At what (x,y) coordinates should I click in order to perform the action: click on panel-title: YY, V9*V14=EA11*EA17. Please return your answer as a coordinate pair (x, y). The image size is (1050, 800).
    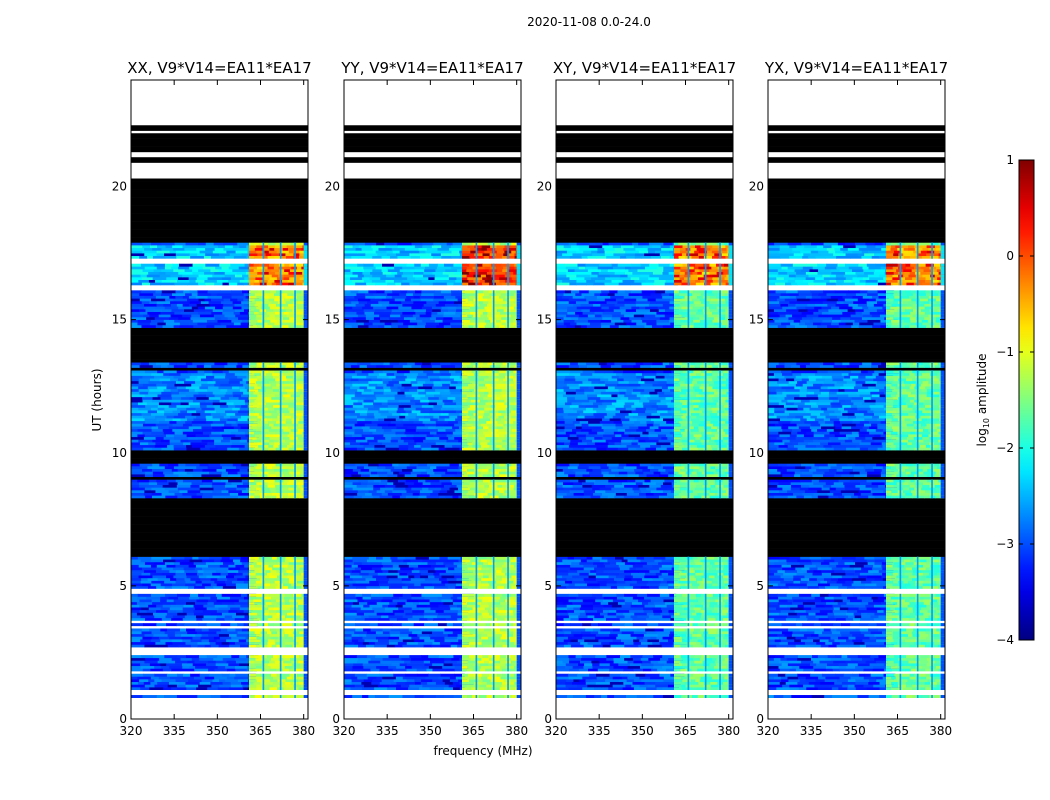
    Looking at the image, I should click on (431, 68).